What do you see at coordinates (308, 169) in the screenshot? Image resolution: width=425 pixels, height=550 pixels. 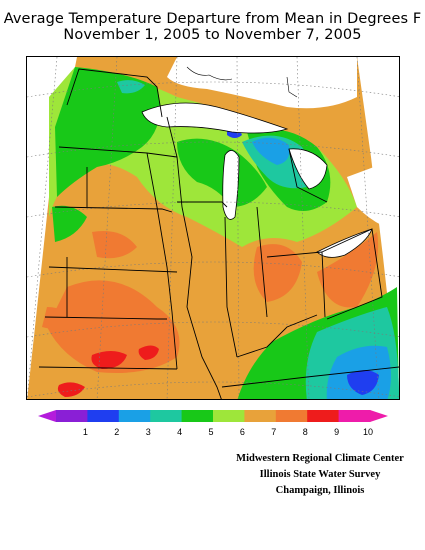 I see `lake-huron` at bounding box center [308, 169].